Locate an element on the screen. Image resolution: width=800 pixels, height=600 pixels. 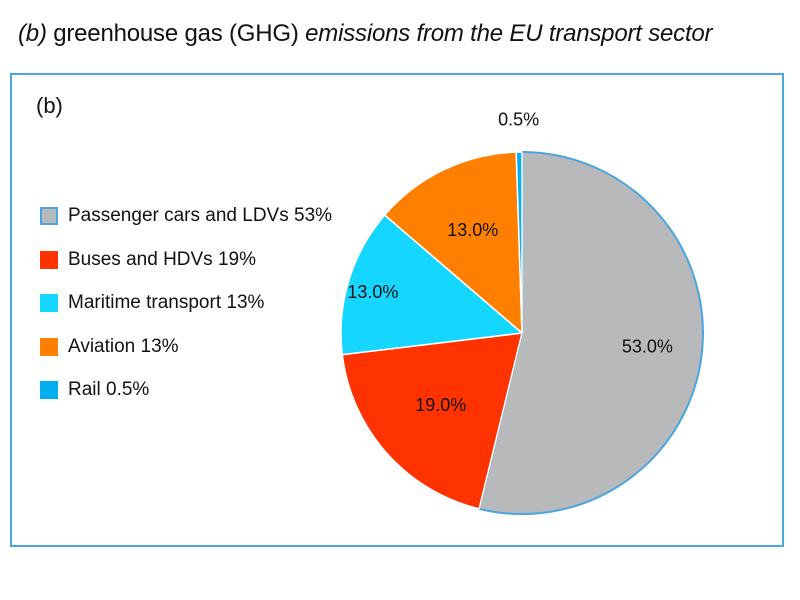
legend-label-passenger-cars: Passenger cars and LDVs 53% is located at coordinates (200, 215).